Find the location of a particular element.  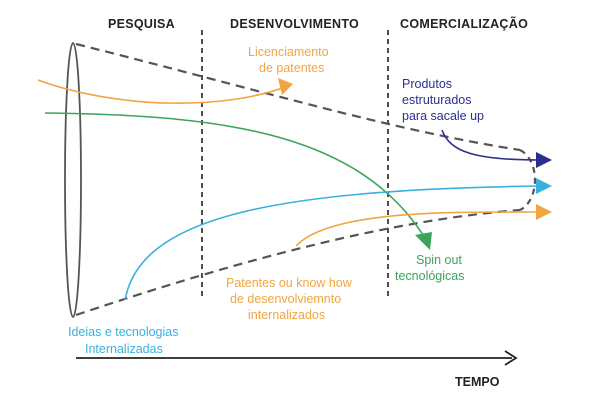

ideas-arrow-head is located at coordinates (544, 186).